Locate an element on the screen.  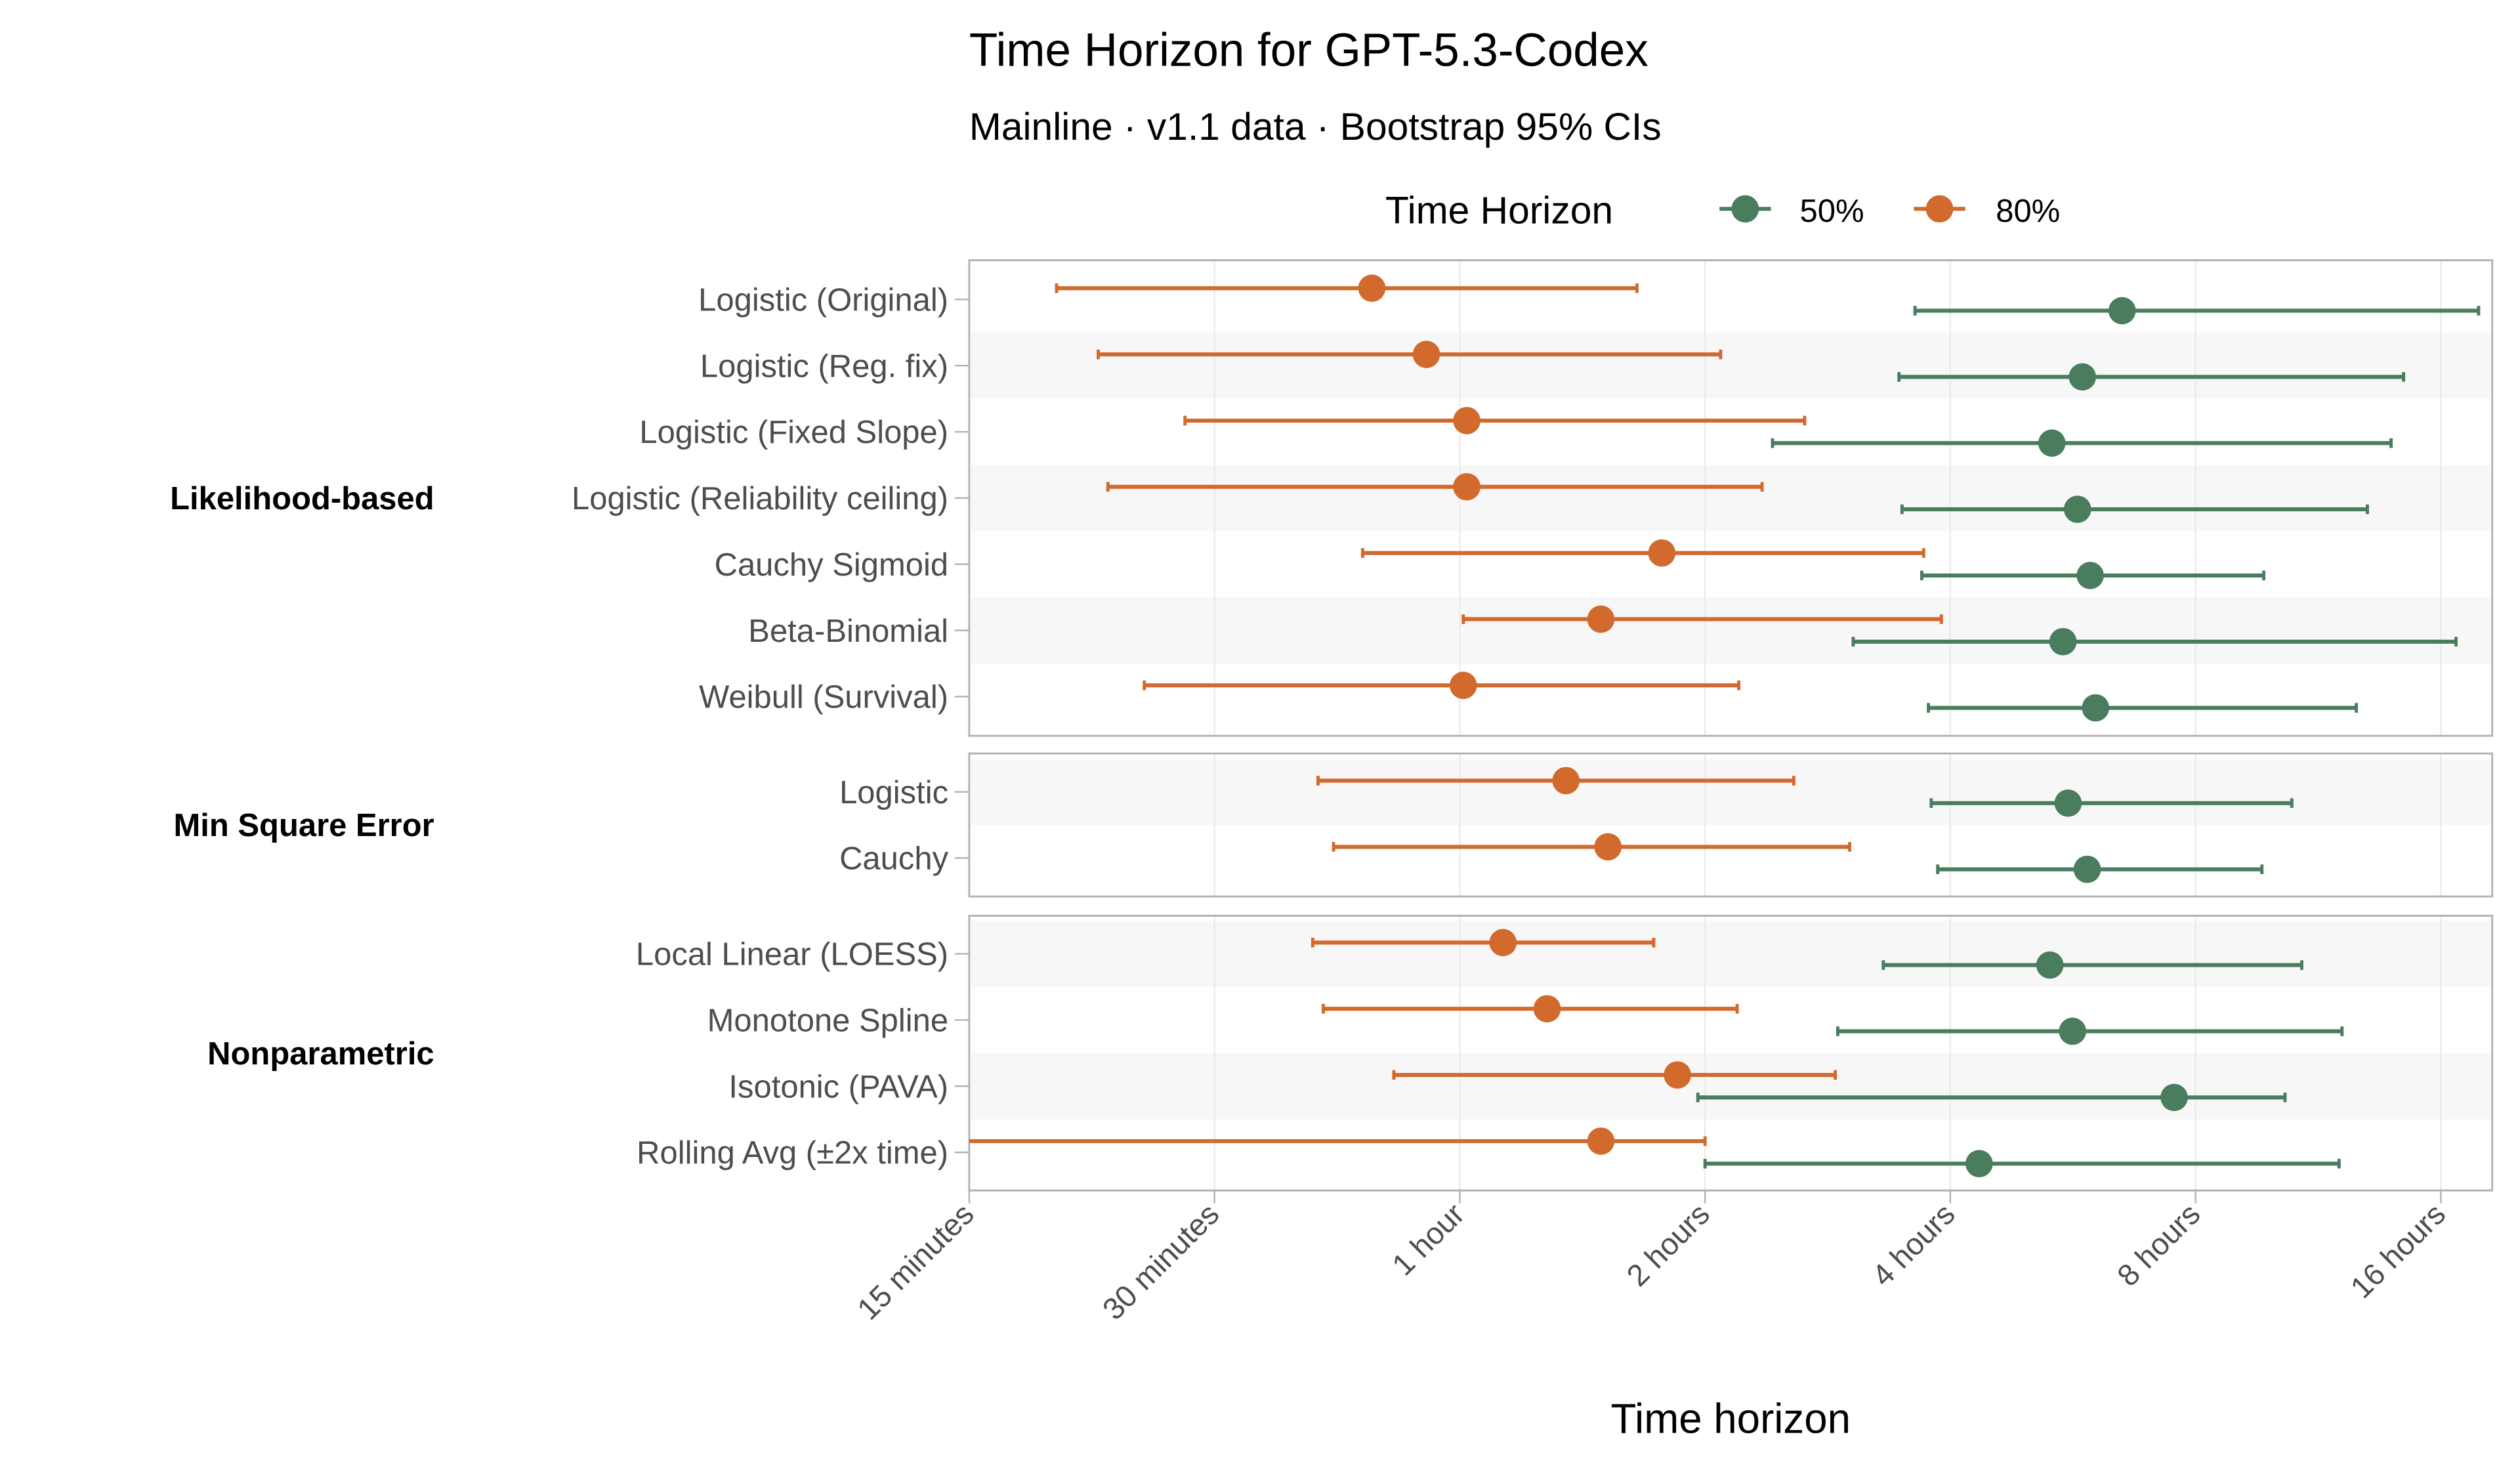
x-tick-label: 2 hours is located at coordinates (1668, 1245).